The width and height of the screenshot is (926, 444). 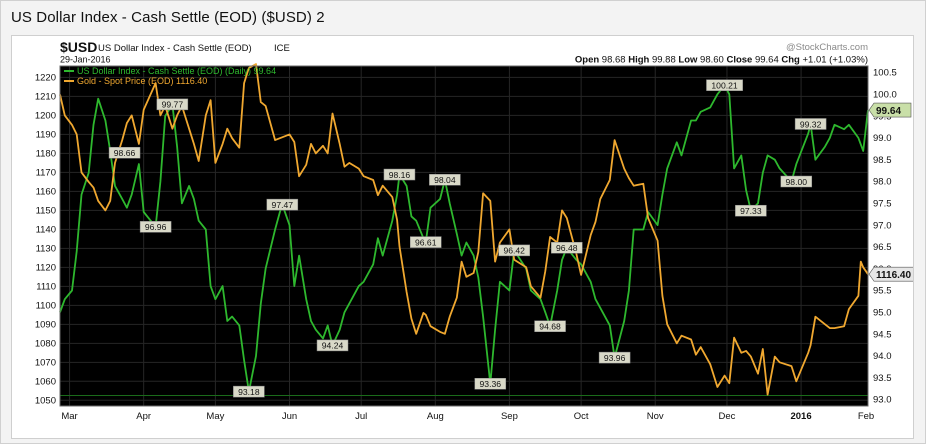 I want to click on value-annotation: 96.42, so click(x=514, y=250).